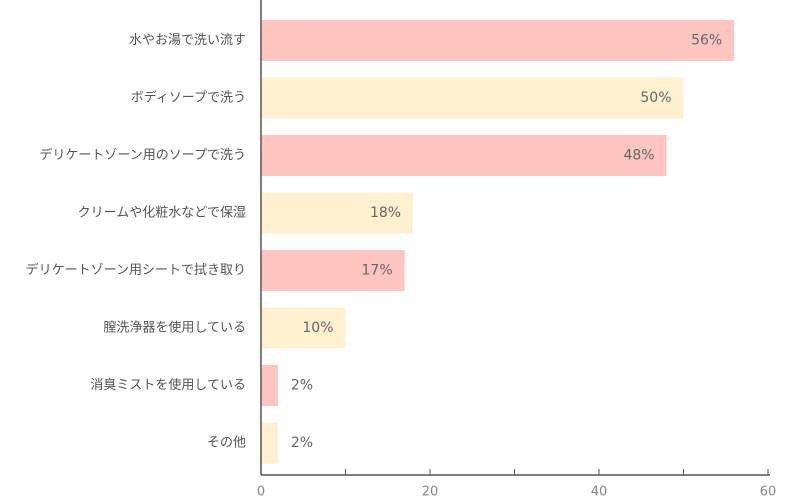 This screenshot has height=500, width=800. What do you see at coordinates (136, 270) in the screenshot?
I see `category-label-4: デリケートゾーン用シートで拭き取り` at bounding box center [136, 270].